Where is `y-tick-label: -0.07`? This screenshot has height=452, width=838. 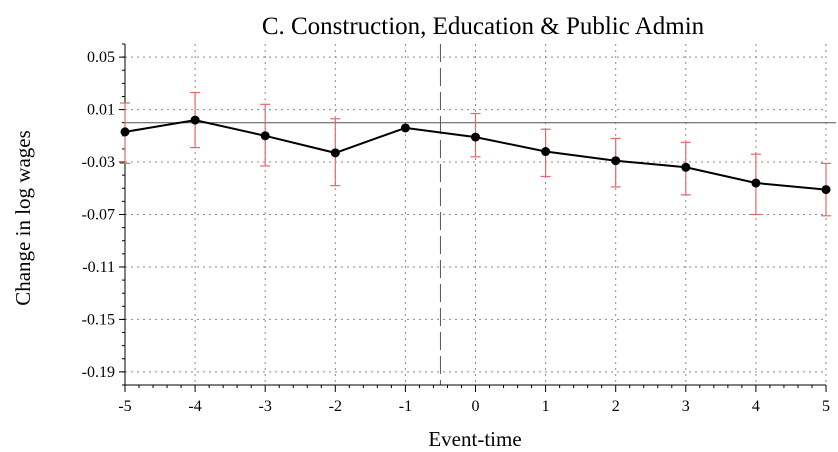
y-tick-label: -0.07 is located at coordinates (98, 215).